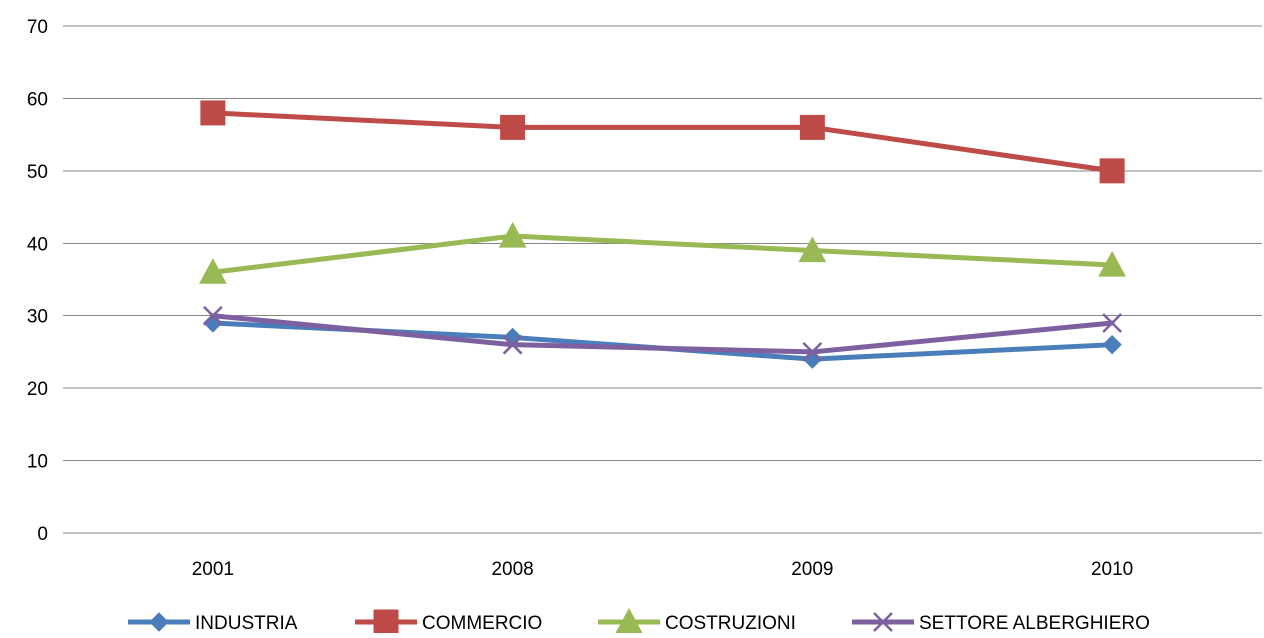 This screenshot has height=638, width=1264. What do you see at coordinates (213, 569) in the screenshot?
I see `x-tick-label: 2001` at bounding box center [213, 569].